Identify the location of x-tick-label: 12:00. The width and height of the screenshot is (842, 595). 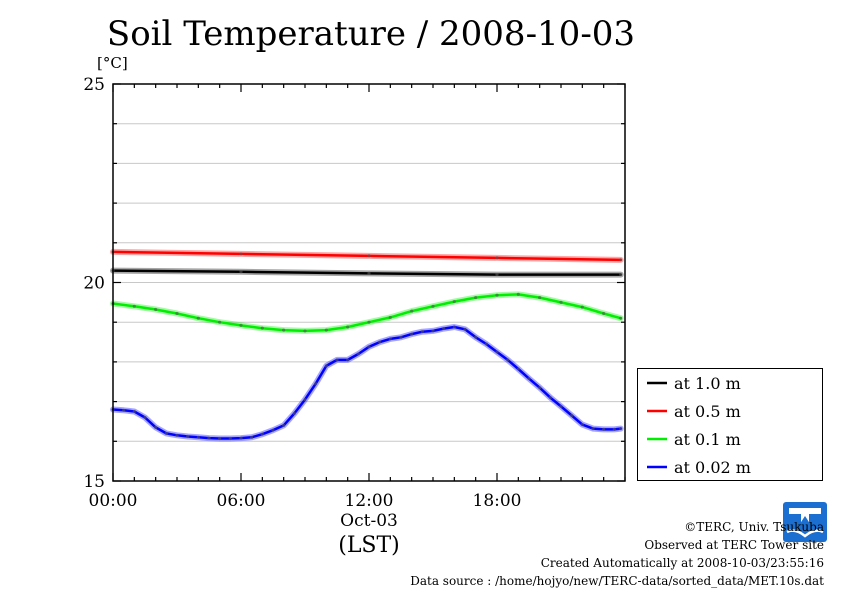
(369, 501).